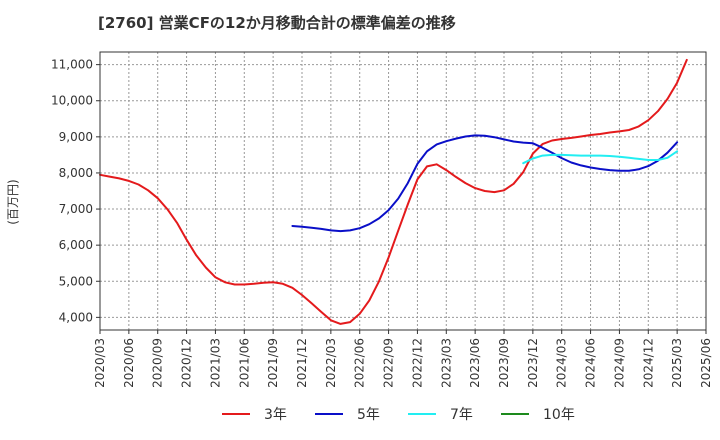 This screenshot has width=720, height=440. I want to click on x-tick-label: 2020/09, so click(158, 363).